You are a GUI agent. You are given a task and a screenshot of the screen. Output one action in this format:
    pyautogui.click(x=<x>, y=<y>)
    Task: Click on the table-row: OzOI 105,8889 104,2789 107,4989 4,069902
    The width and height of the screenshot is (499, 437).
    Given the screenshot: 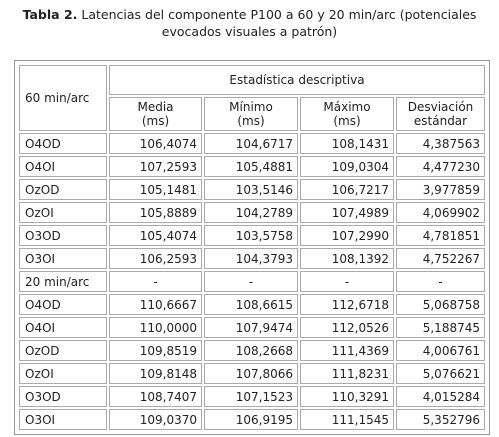 What is the action you would take?
    pyautogui.click(x=252, y=212)
    